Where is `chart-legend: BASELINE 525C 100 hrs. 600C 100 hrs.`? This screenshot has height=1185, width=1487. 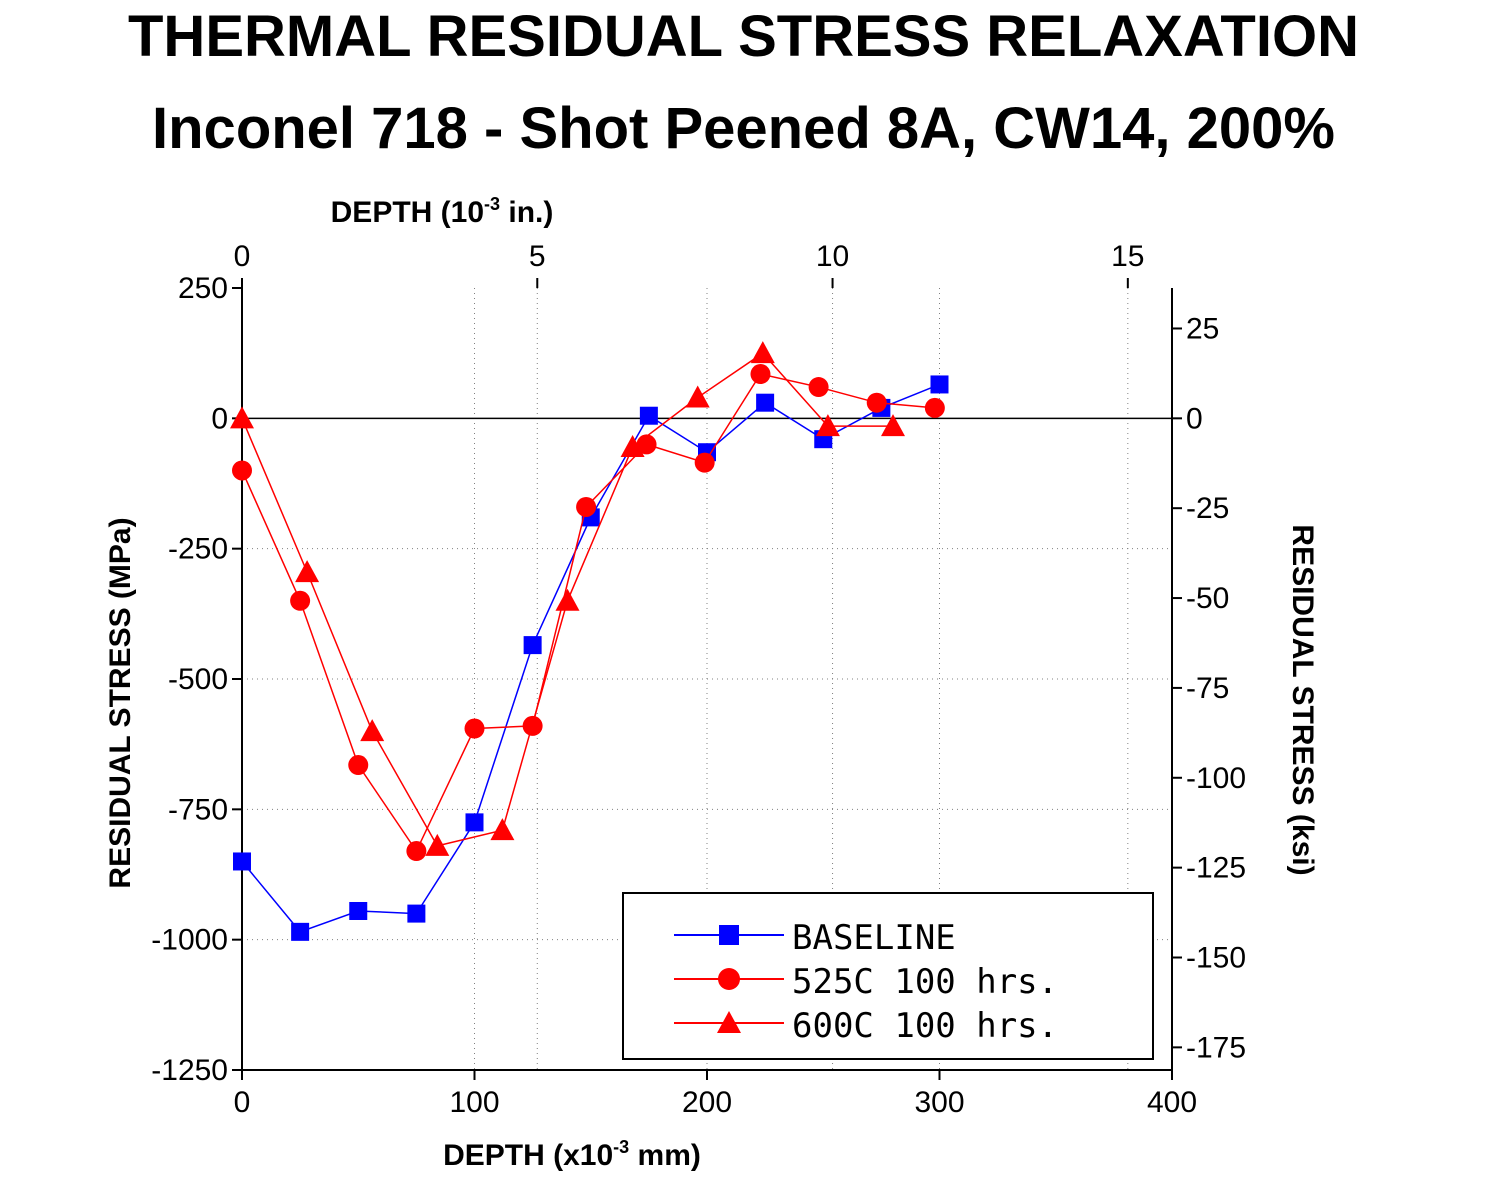
chart-legend: BASELINE 525C 100 hrs. 600C 100 hrs. is located at coordinates (888, 976).